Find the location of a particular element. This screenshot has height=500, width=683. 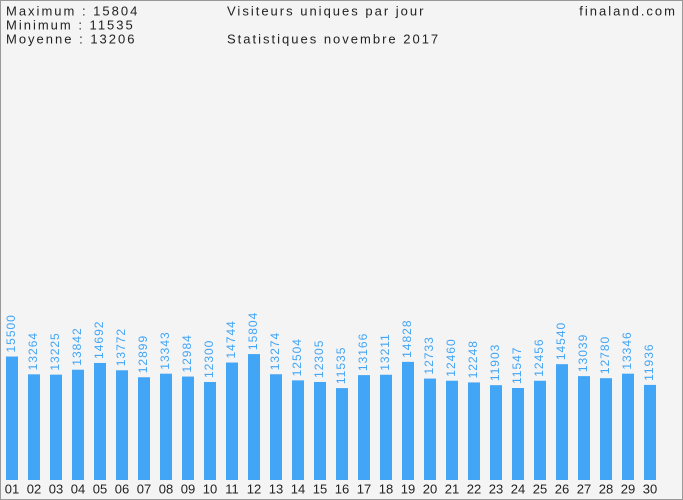

x-tick-label: 07 is located at coordinates (144, 488).